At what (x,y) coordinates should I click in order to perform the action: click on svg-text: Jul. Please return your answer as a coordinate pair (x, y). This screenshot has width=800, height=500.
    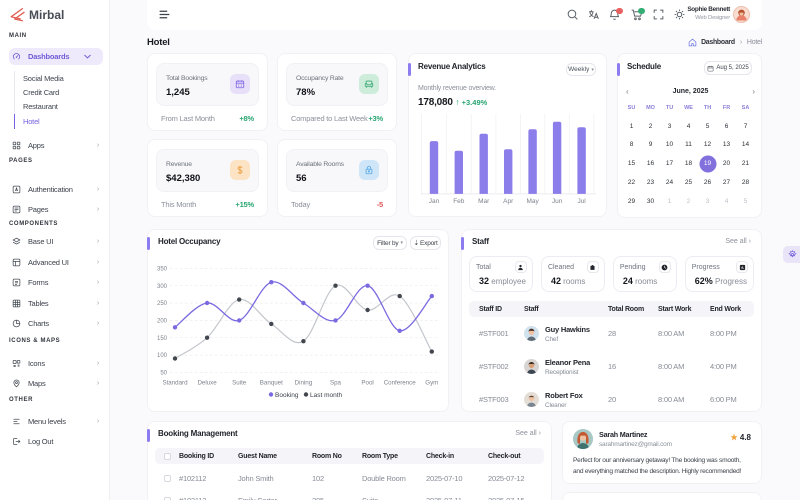
    Looking at the image, I should click on (581, 201).